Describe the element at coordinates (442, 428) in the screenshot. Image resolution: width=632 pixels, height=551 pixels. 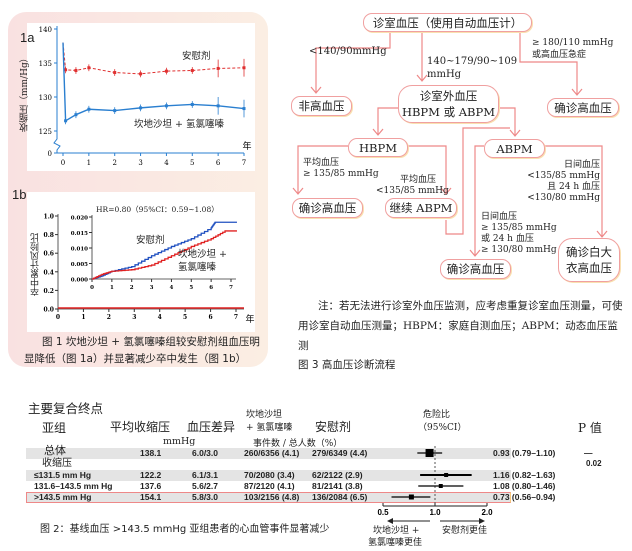
I see `header-hr-2: （95%CI）` at that location.